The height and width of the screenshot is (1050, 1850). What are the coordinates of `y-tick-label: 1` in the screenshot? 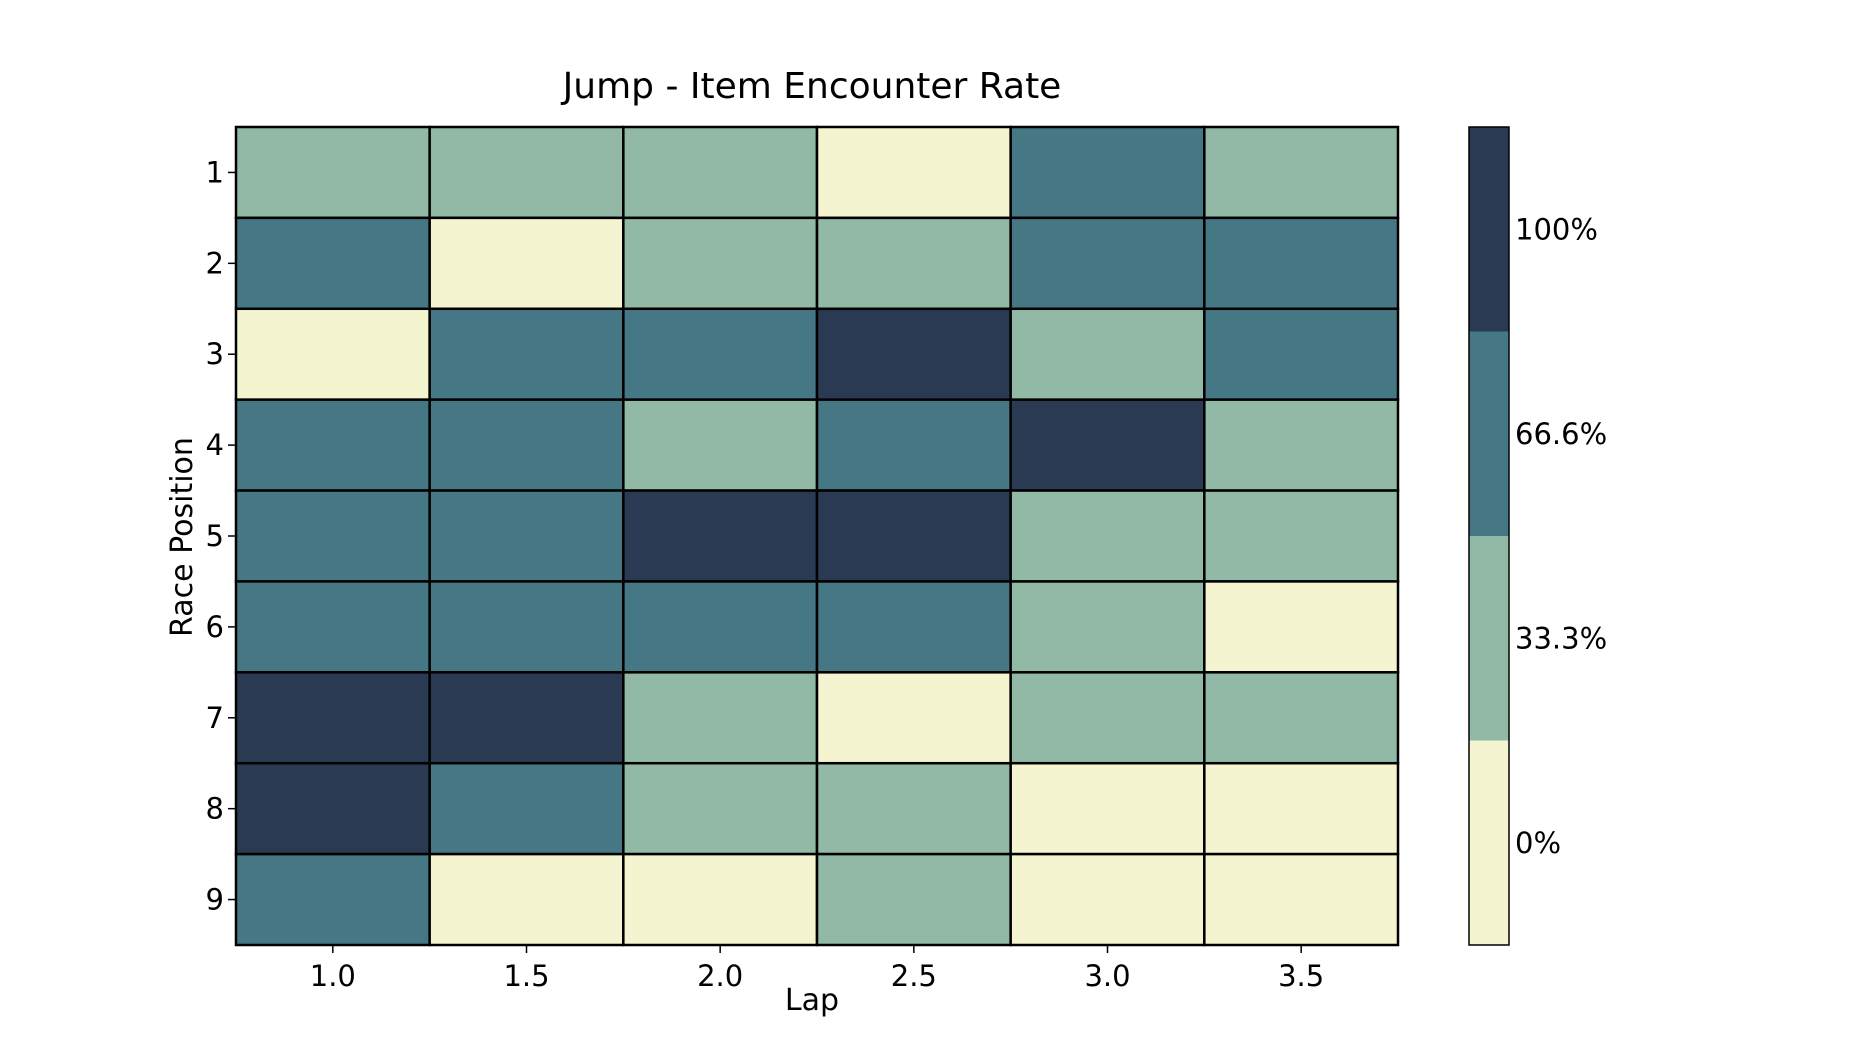 It's located at (215, 172).